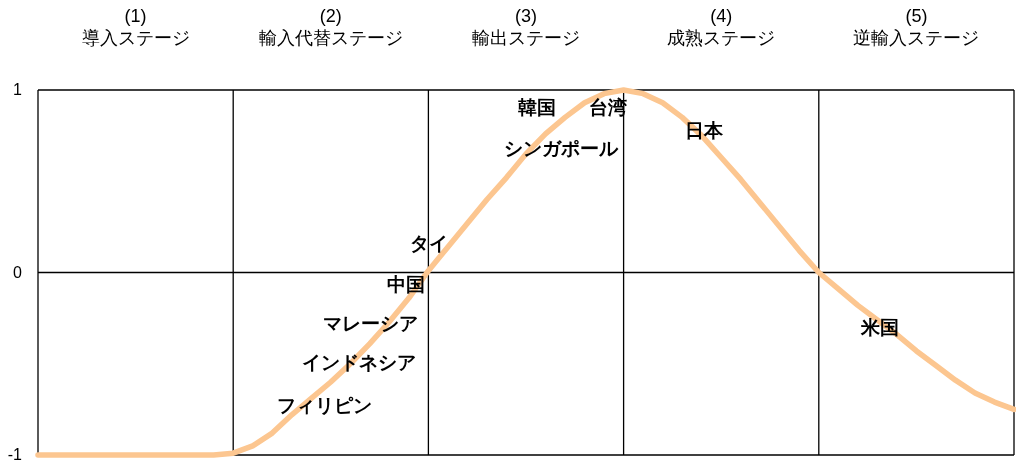  Describe the element at coordinates (916, 27) in the screenshot. I see `text: (5) 逆輸入ステージ` at that location.